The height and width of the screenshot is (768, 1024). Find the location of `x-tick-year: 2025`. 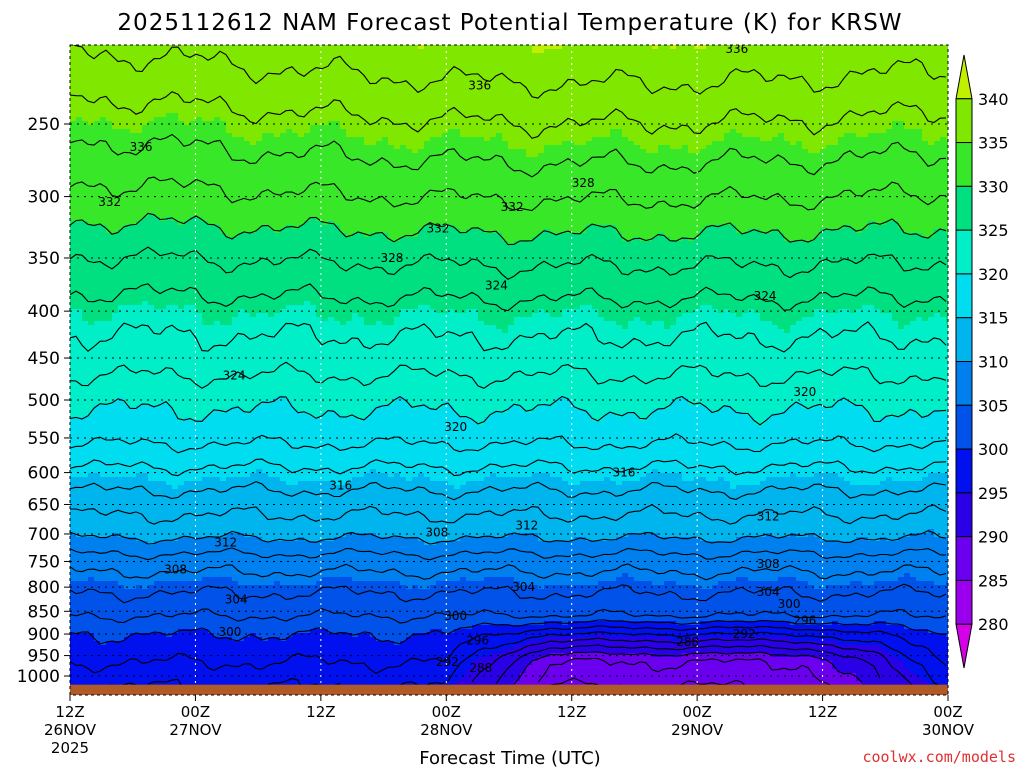

x-tick-year: 2025 is located at coordinates (70, 748).